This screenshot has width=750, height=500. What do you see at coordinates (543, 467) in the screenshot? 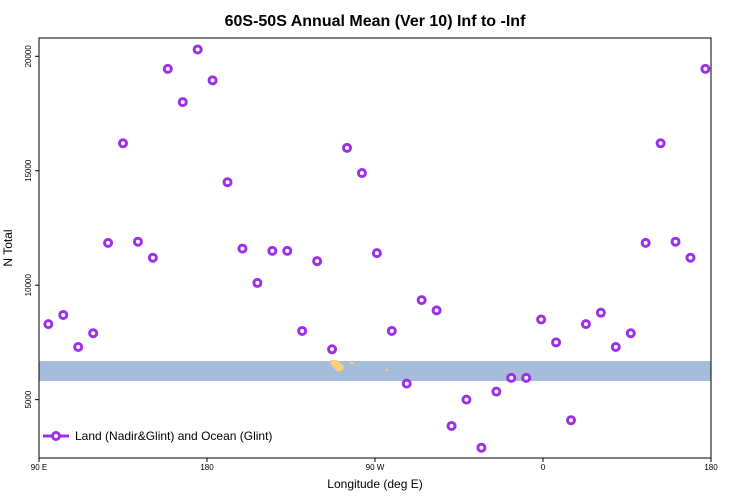
I see `x-tick-label: 0` at bounding box center [543, 467].